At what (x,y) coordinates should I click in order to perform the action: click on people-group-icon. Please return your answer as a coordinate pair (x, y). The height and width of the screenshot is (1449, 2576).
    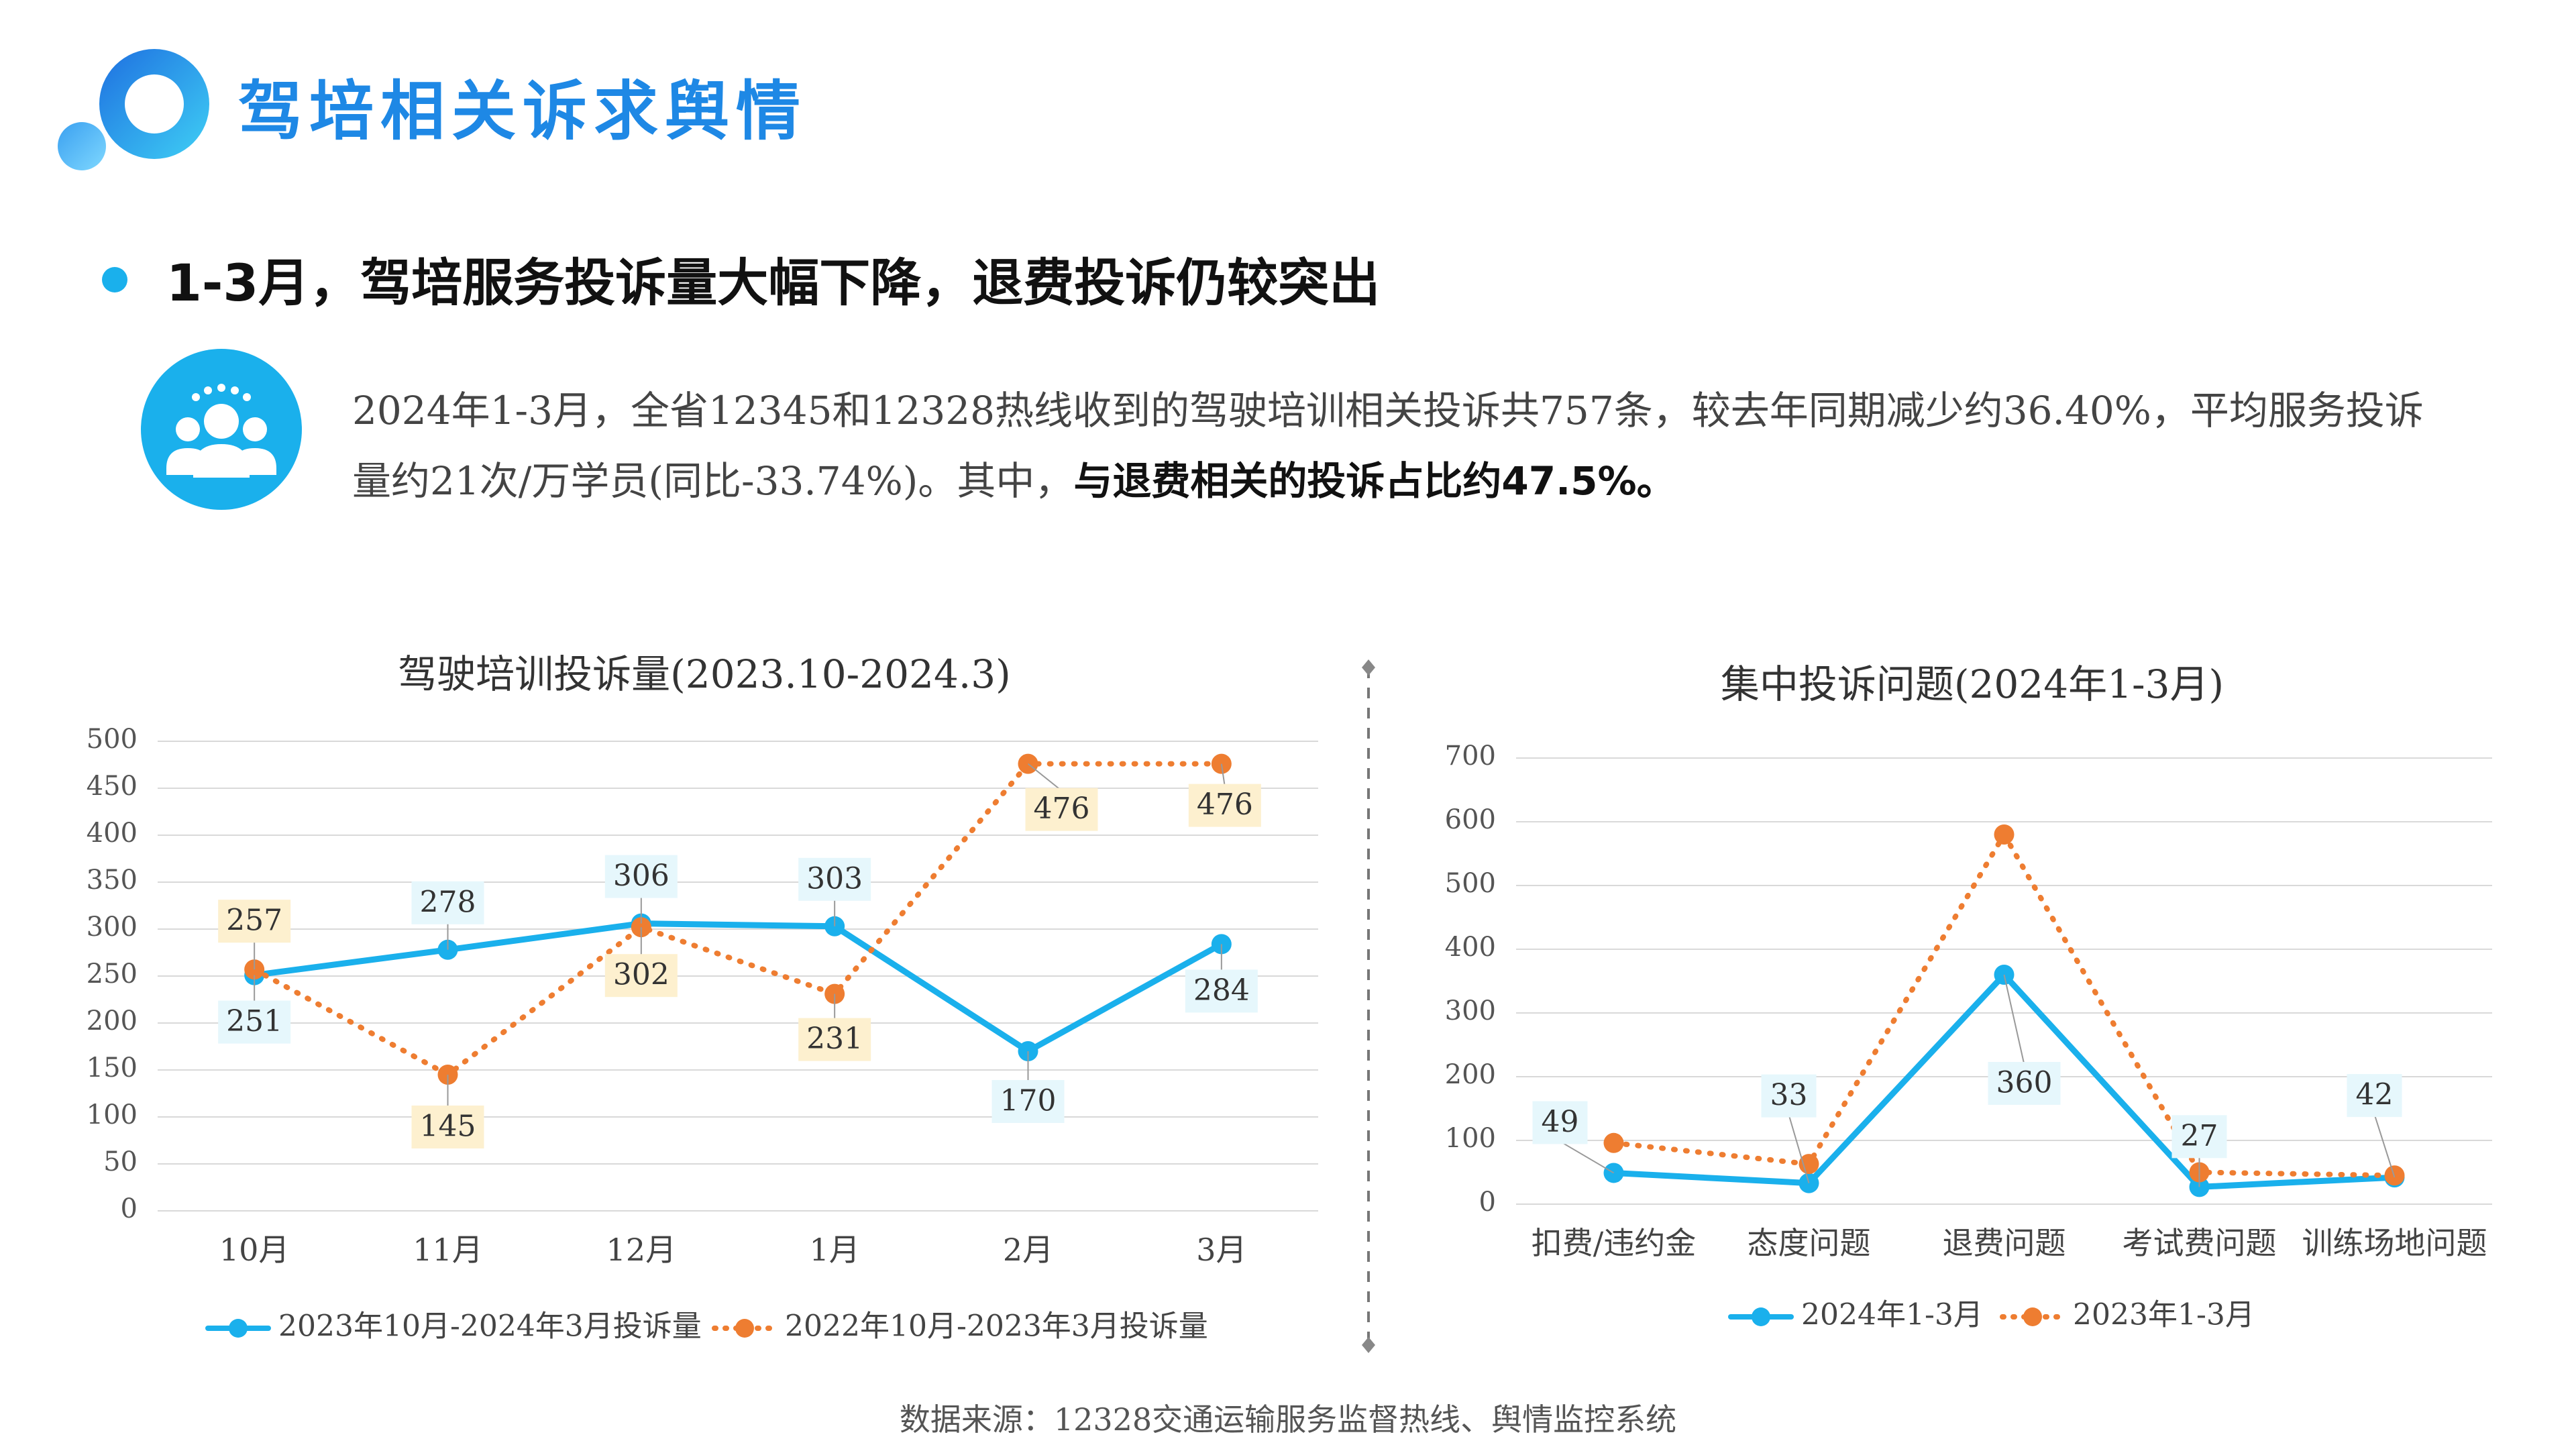
    Looking at the image, I should click on (221, 429).